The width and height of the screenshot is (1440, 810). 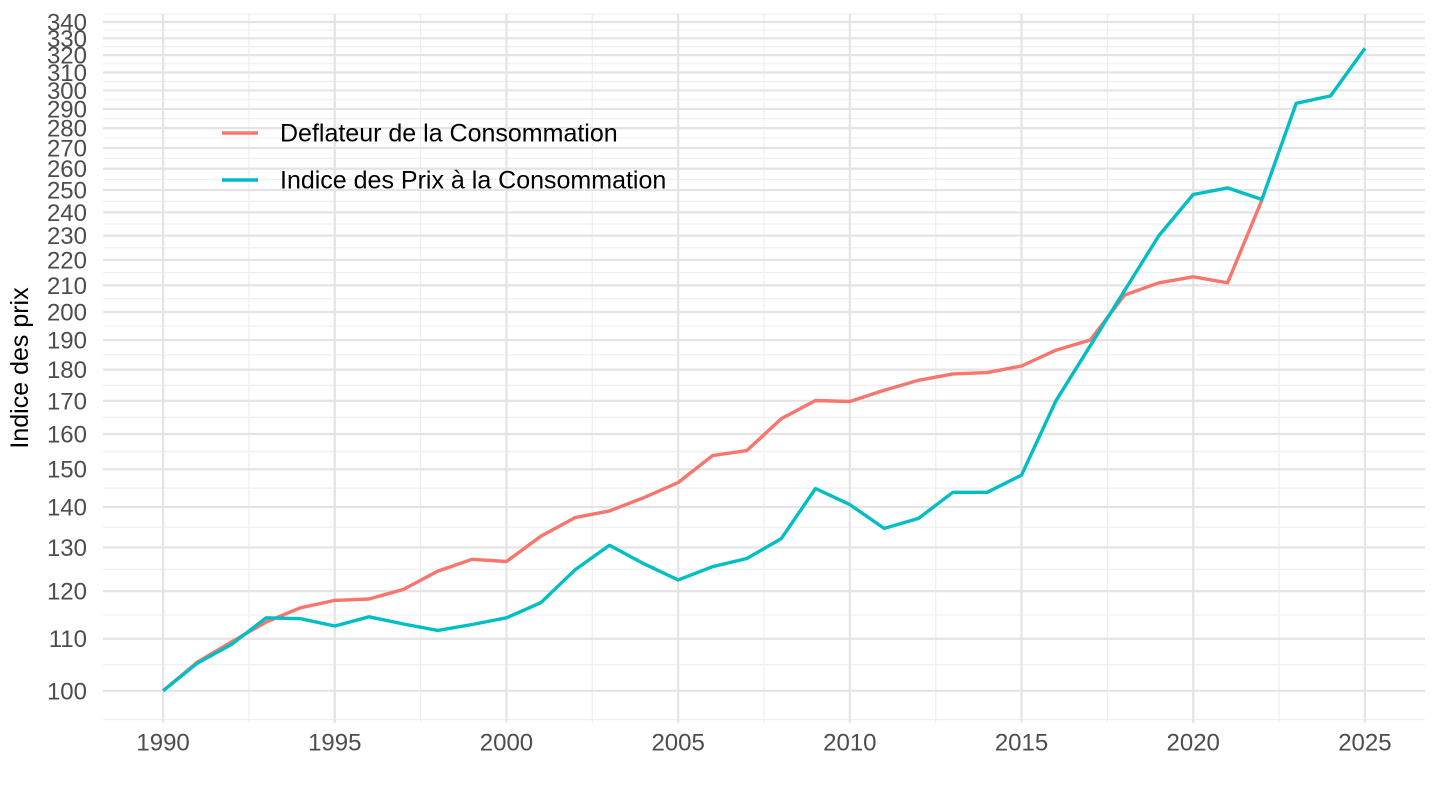 What do you see at coordinates (67, 91) in the screenshot?
I see `y-tick-label: 300` at bounding box center [67, 91].